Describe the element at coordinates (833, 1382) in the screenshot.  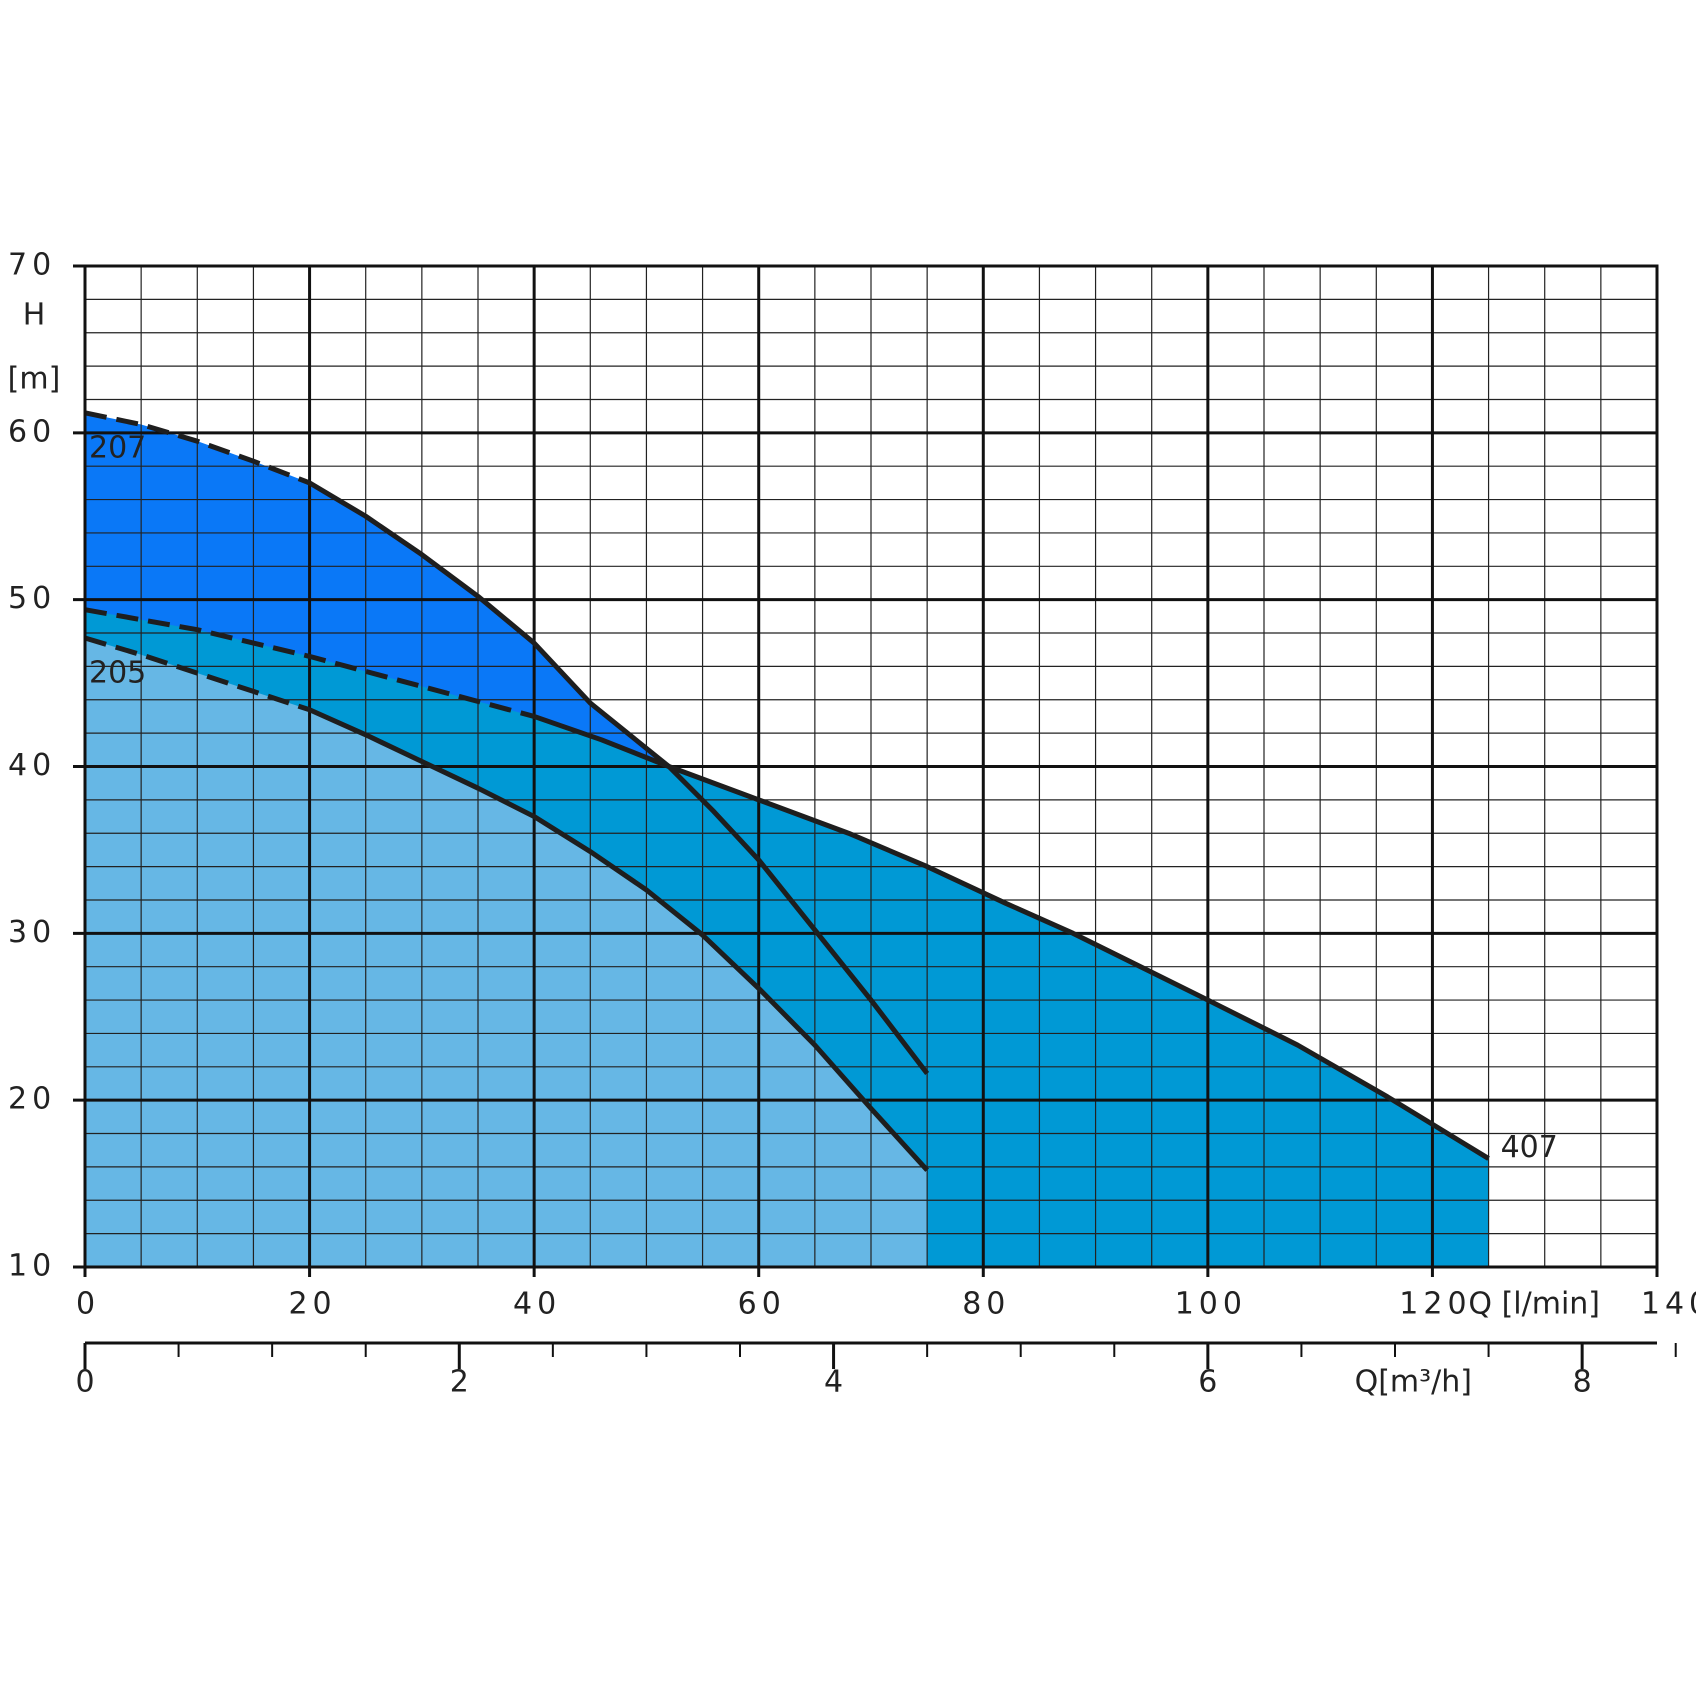
I see `x2-tick-label: 4` at that location.